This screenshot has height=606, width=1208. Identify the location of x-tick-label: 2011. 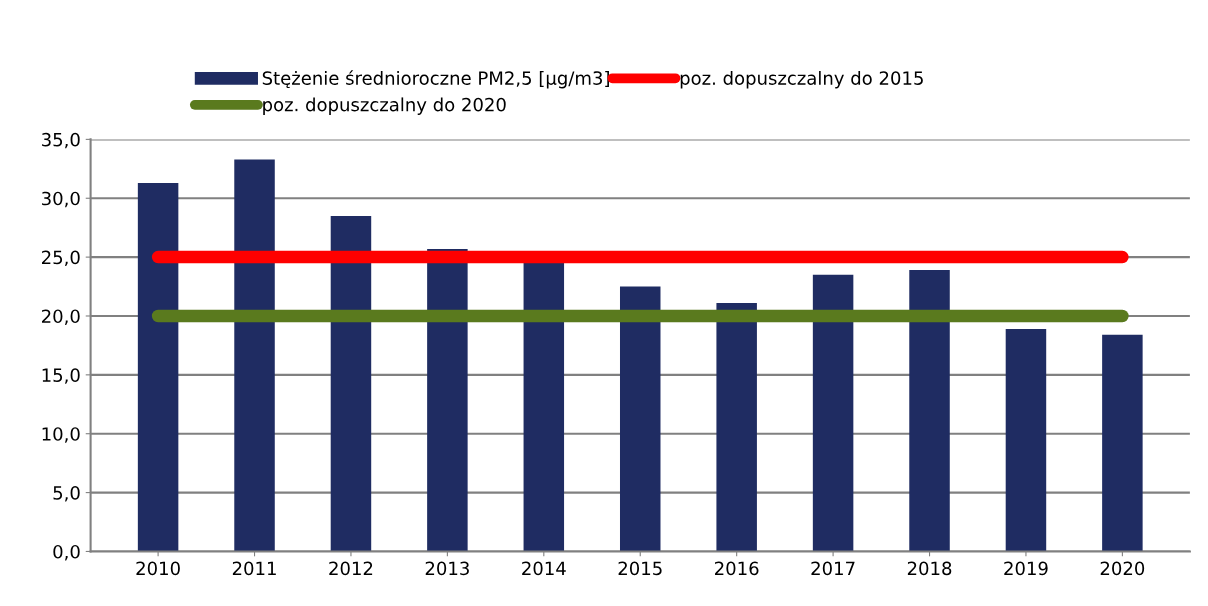
(254, 568).